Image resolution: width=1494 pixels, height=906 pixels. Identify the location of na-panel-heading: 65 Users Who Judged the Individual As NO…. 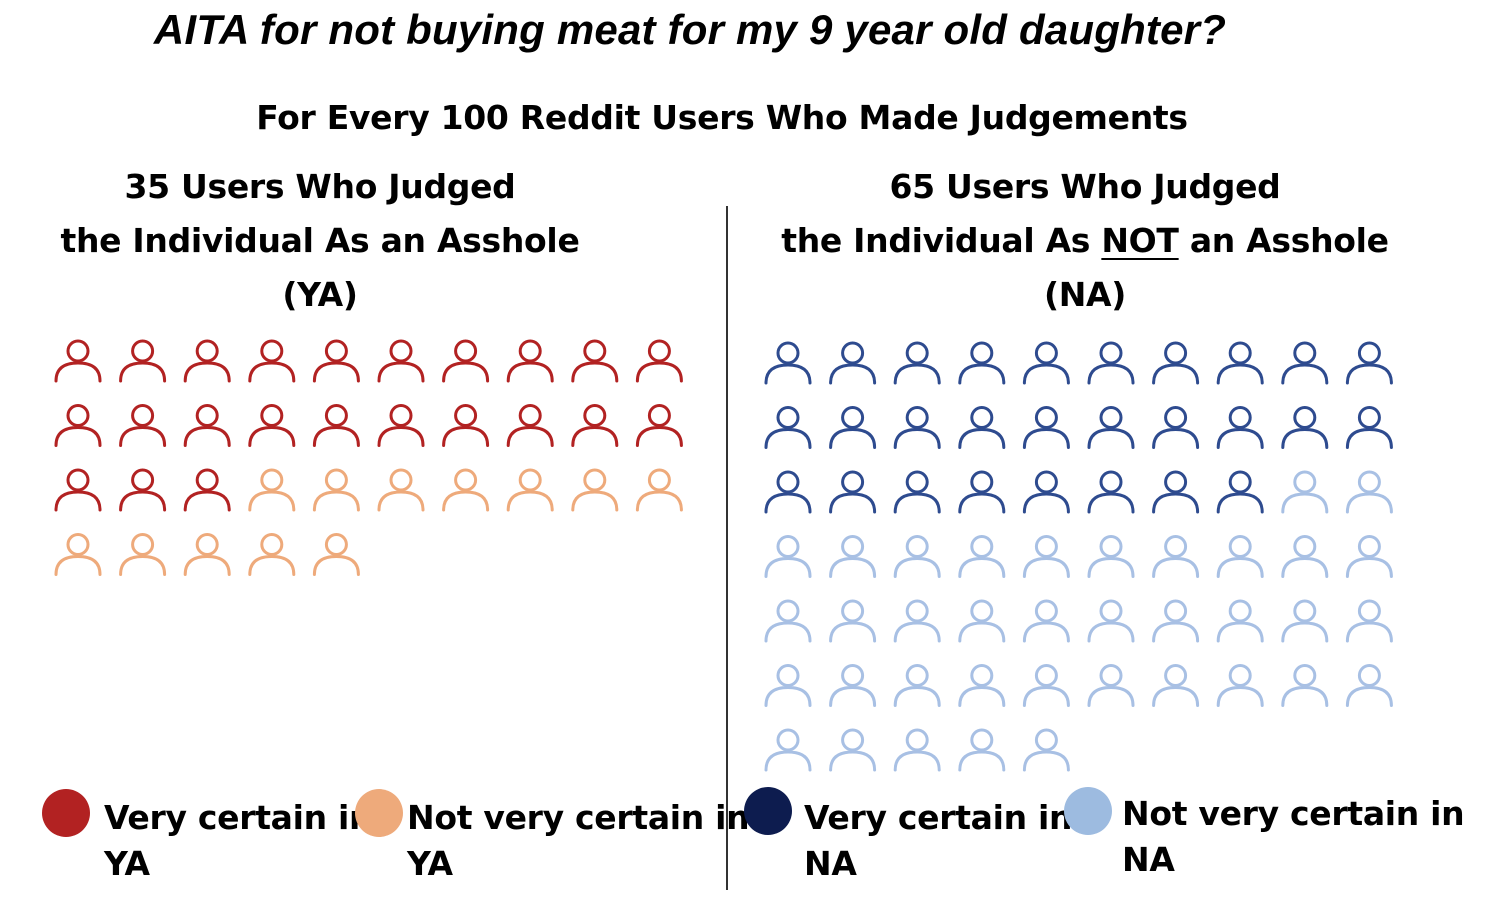
(1085, 241).